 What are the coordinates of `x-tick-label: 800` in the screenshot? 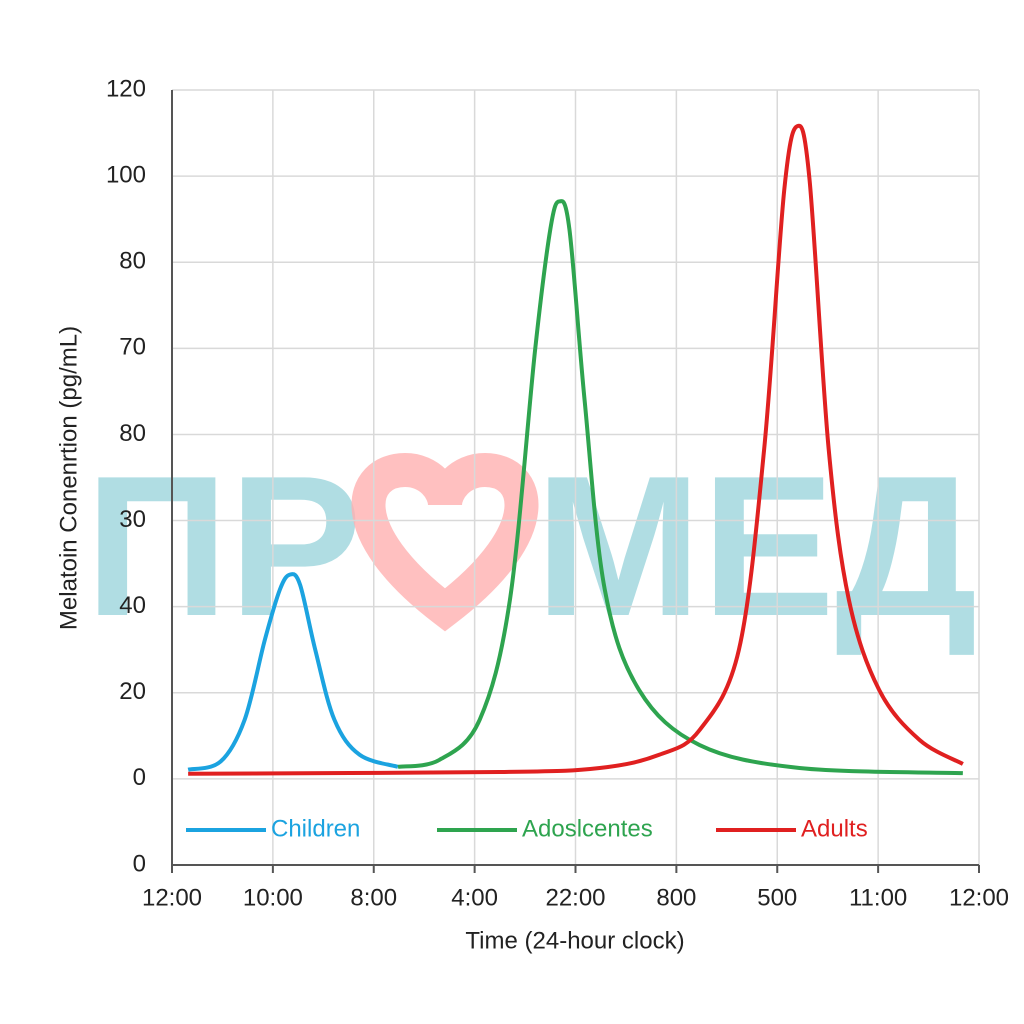 It's located at (676, 897).